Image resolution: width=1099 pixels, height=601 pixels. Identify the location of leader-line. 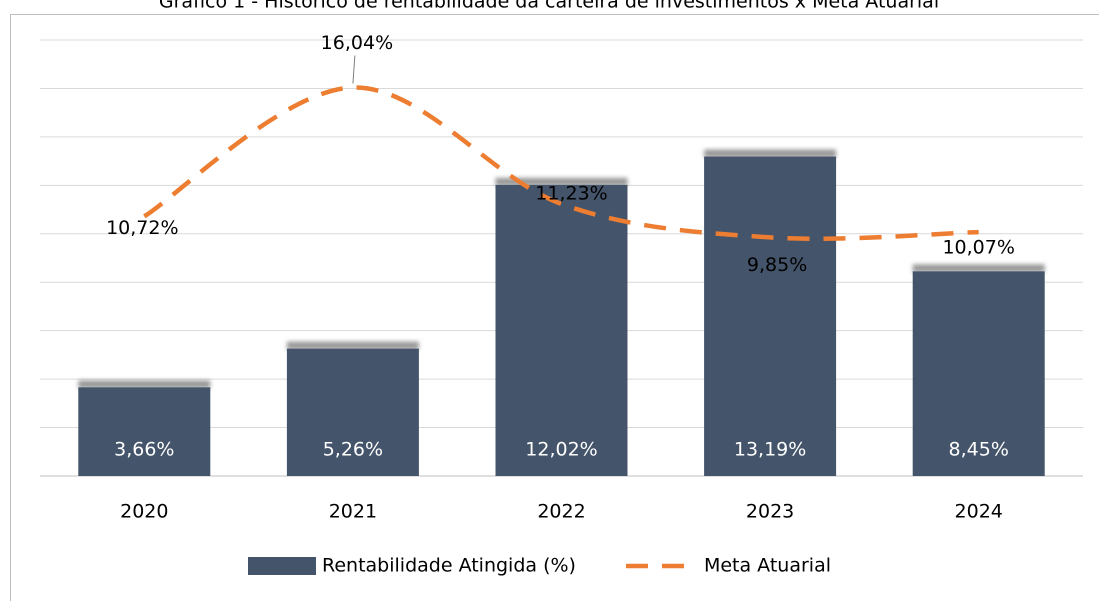
(354, 69).